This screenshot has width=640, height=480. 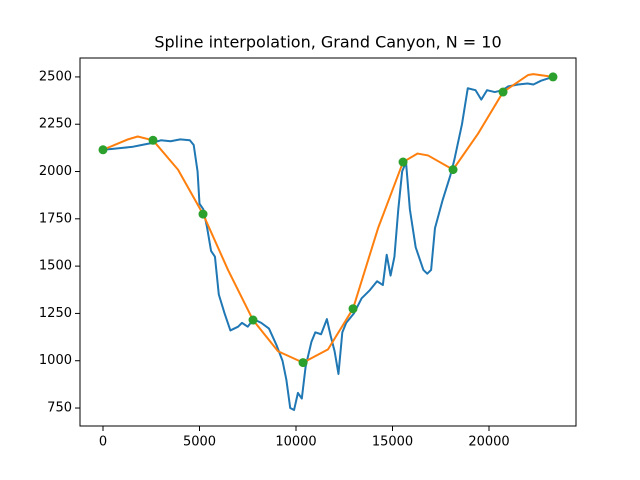 I want to click on y-tick-label: 1750, so click(x=55, y=218).